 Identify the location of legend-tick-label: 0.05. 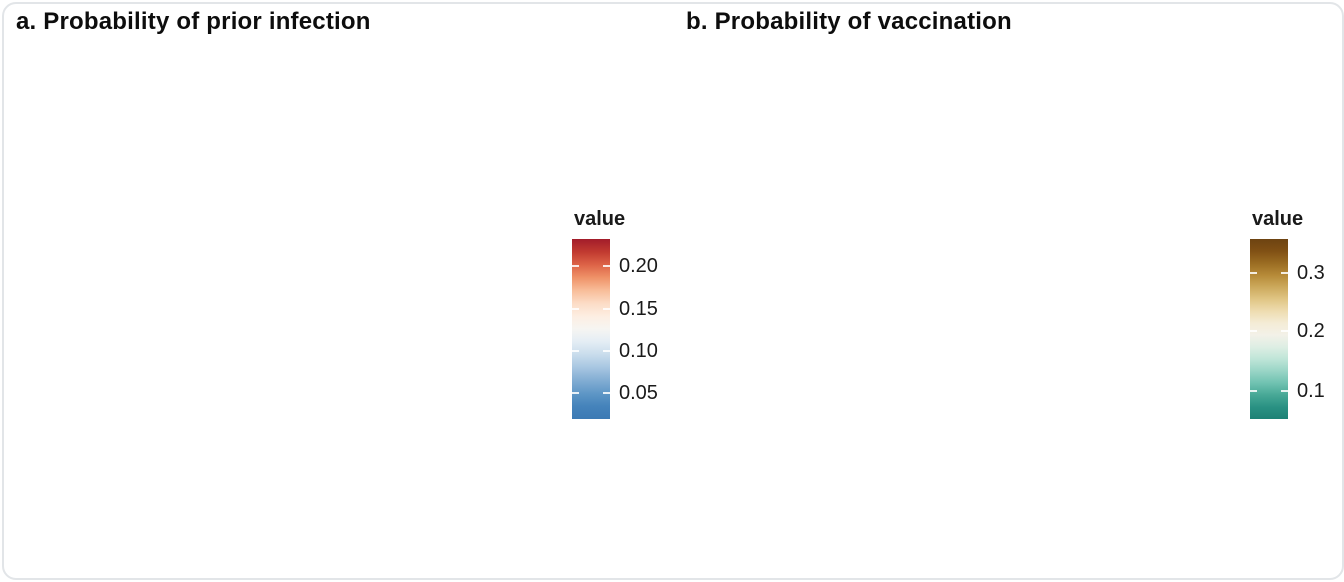
(638, 393).